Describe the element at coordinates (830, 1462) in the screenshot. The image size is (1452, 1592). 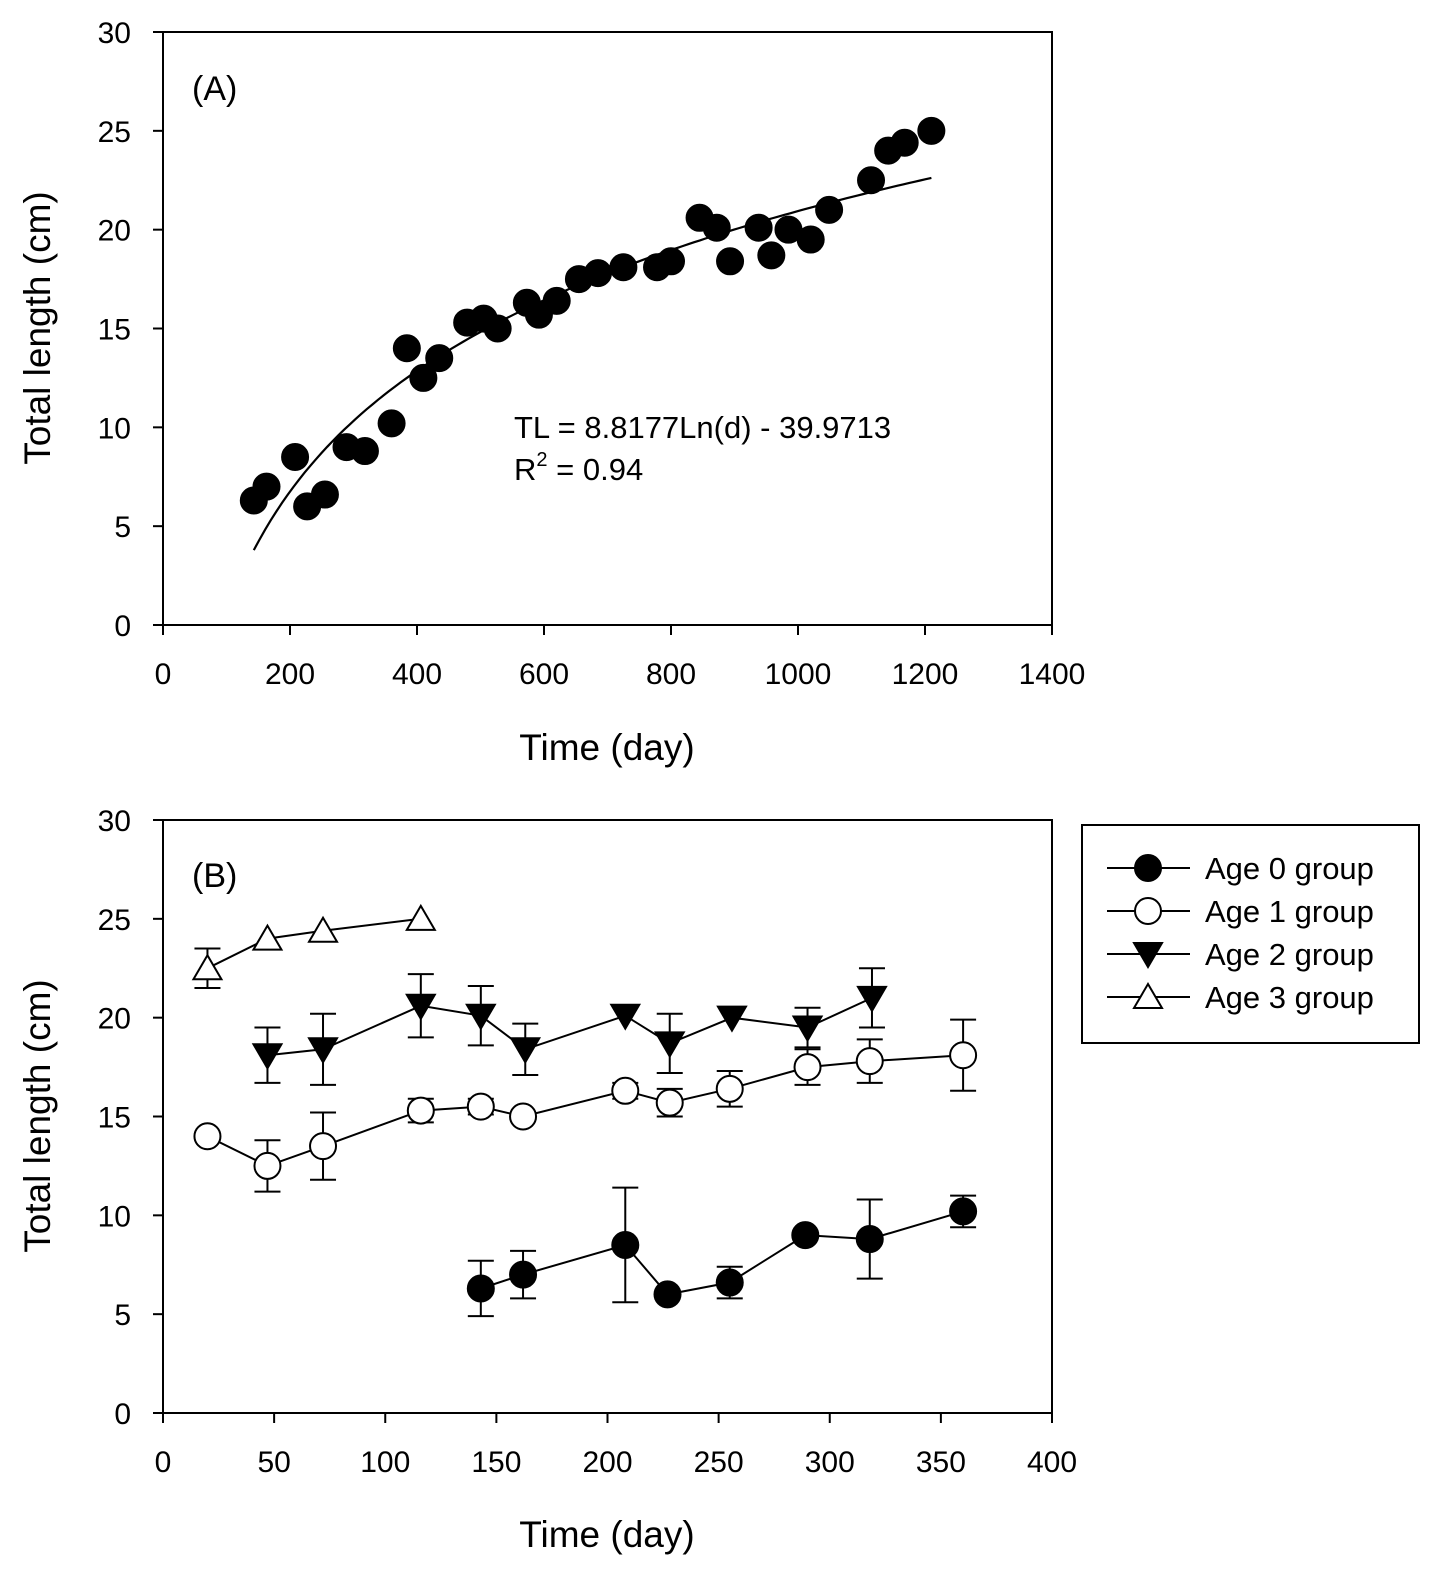
I see `panel-1-x-tick-label: 300` at that location.